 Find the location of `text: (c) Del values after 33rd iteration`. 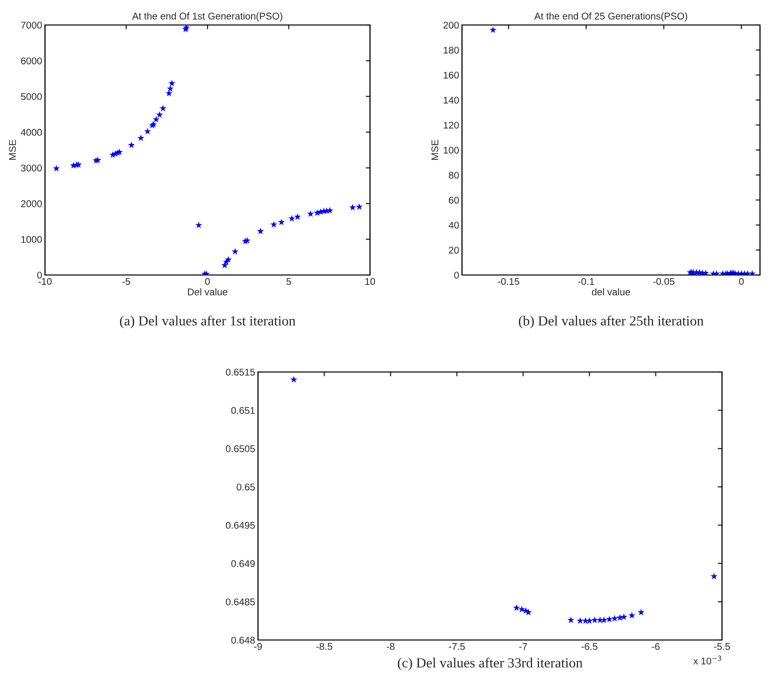

text: (c) Del values after 33rd iteration is located at coordinates (490, 664).